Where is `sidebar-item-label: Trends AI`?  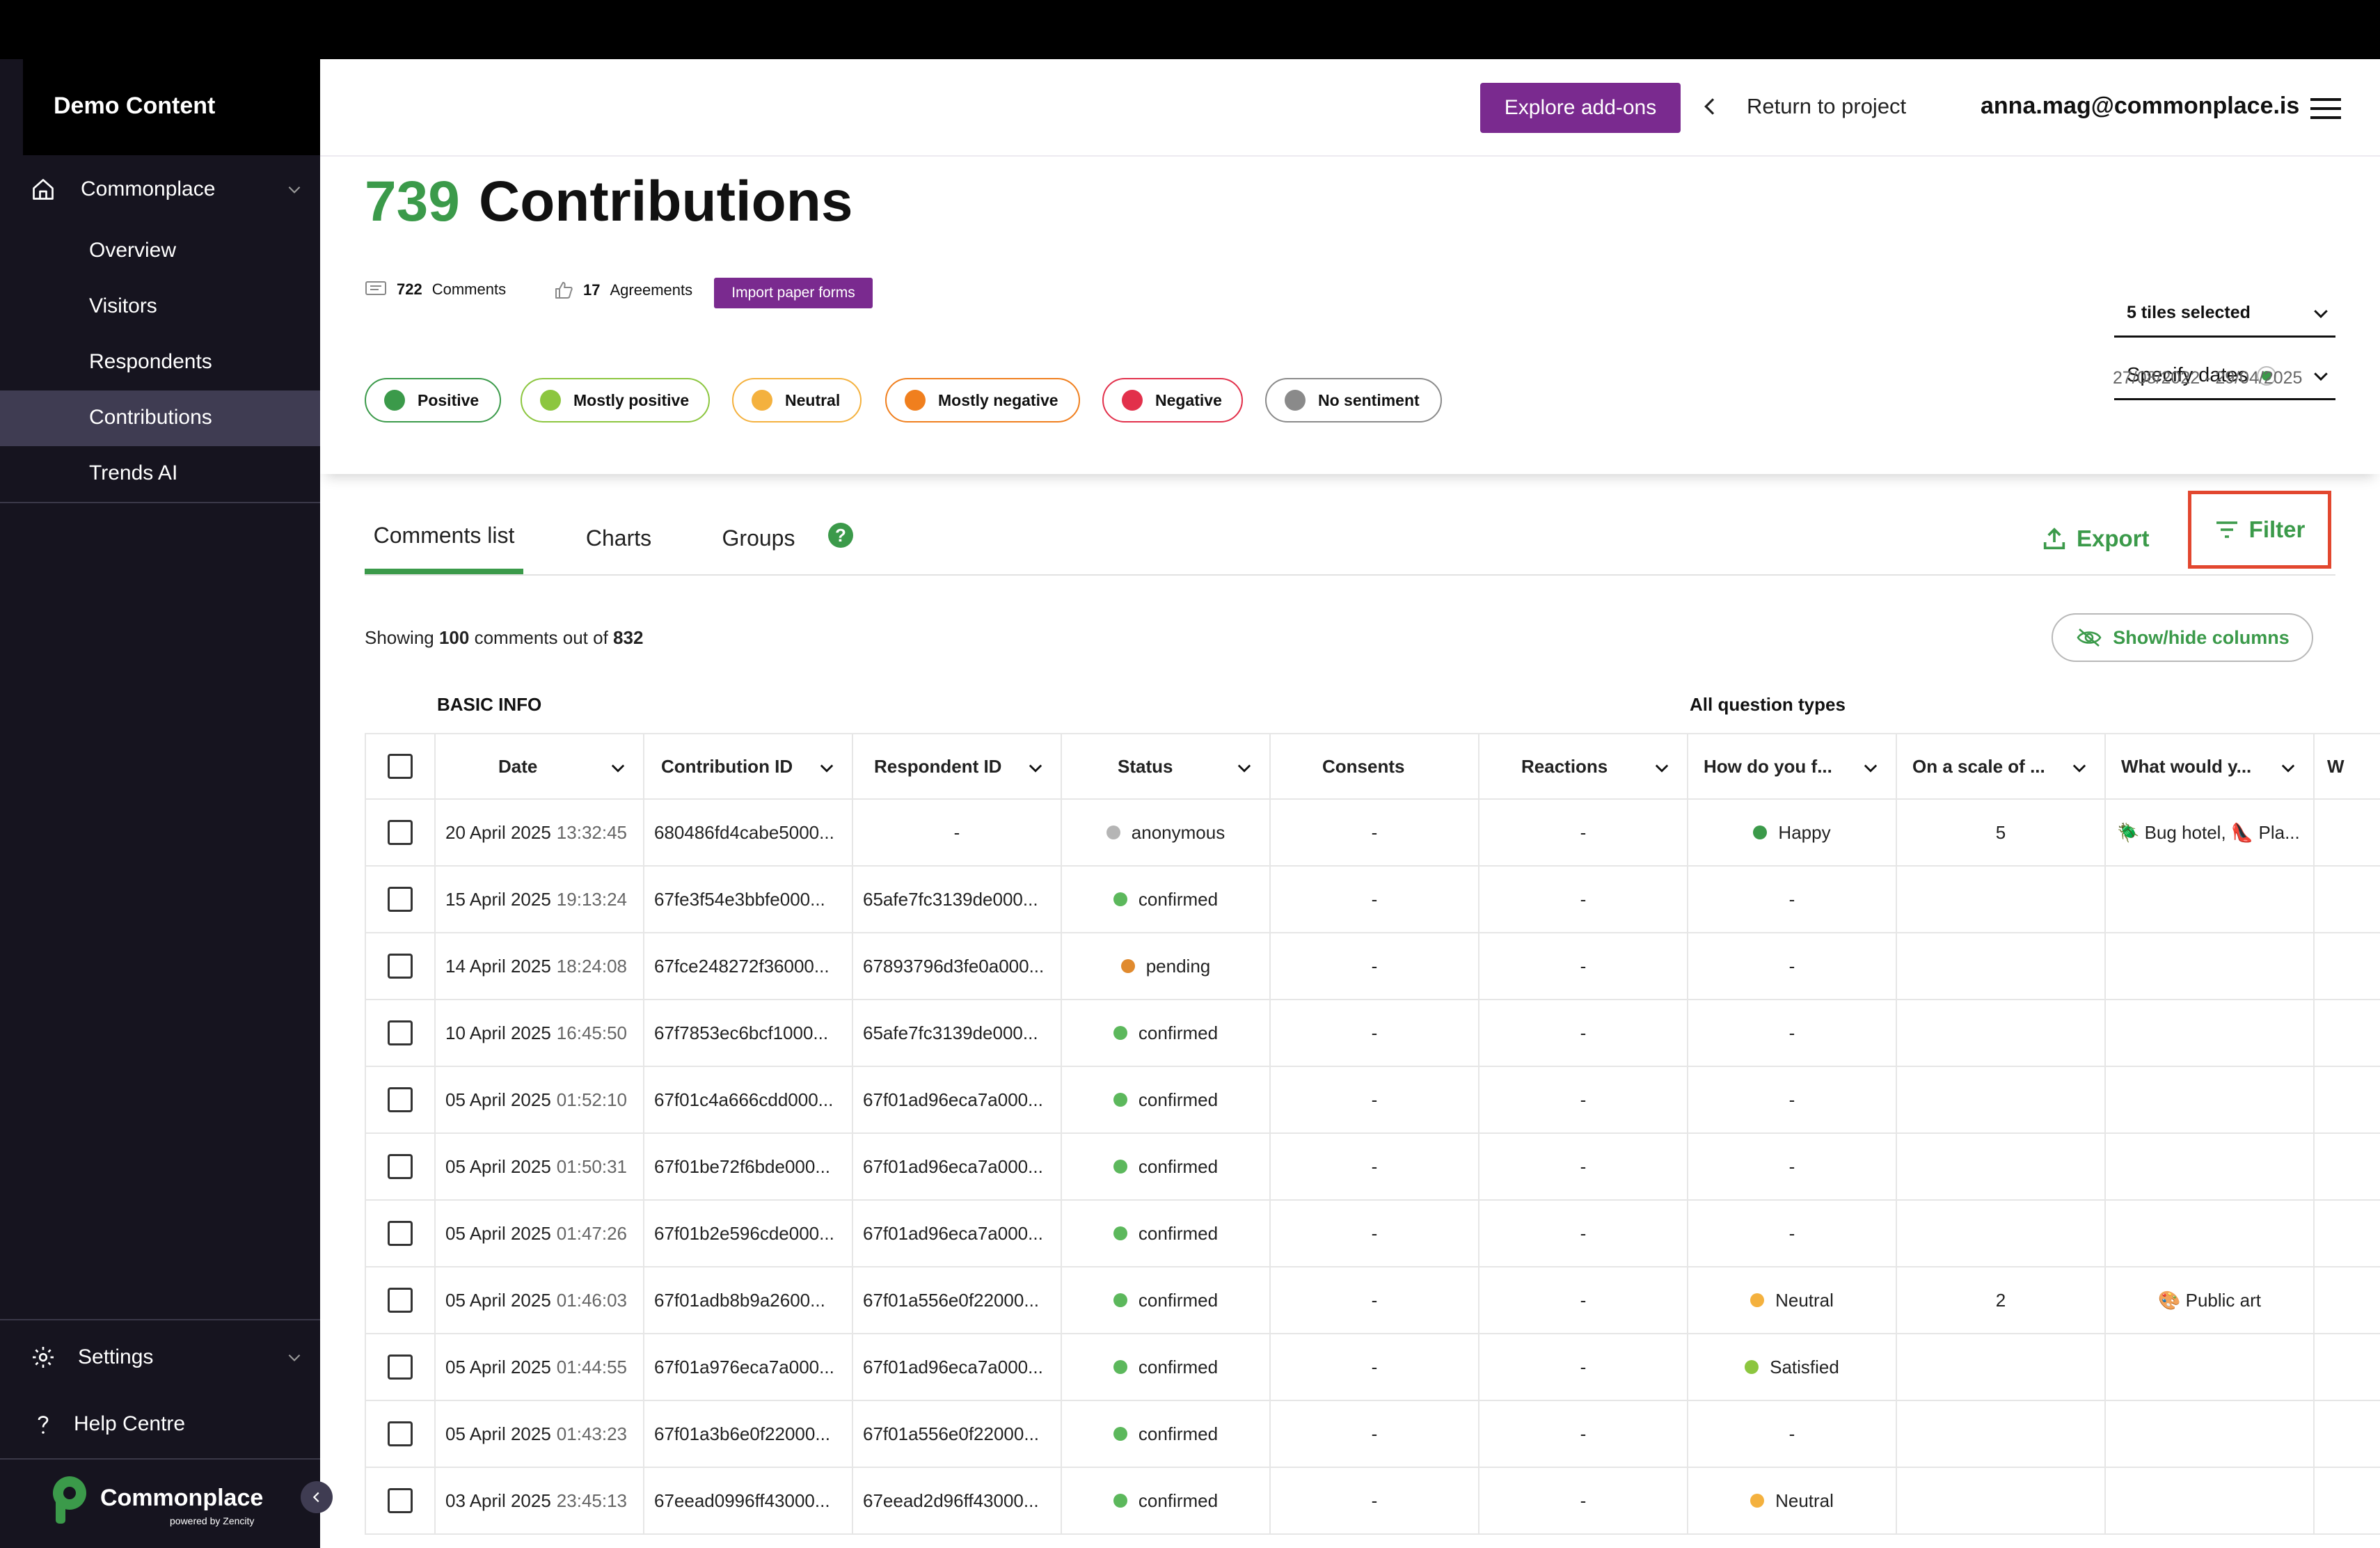 sidebar-item-label: Trends AI is located at coordinates (133, 472).